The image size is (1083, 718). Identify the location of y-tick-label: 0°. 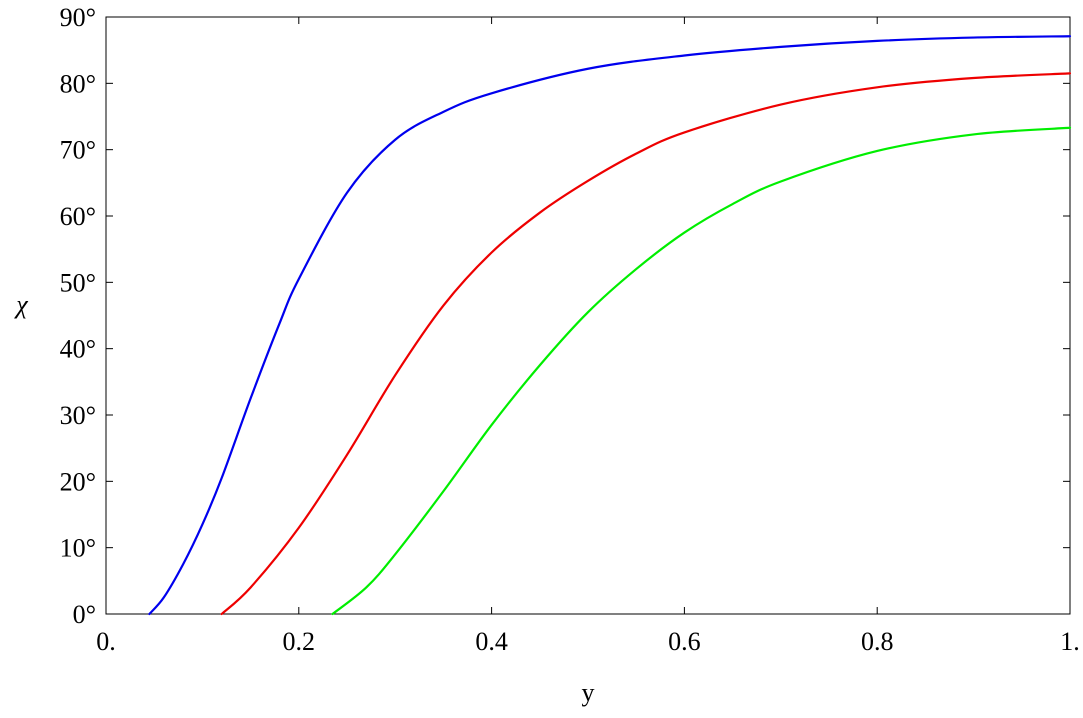
(84, 614).